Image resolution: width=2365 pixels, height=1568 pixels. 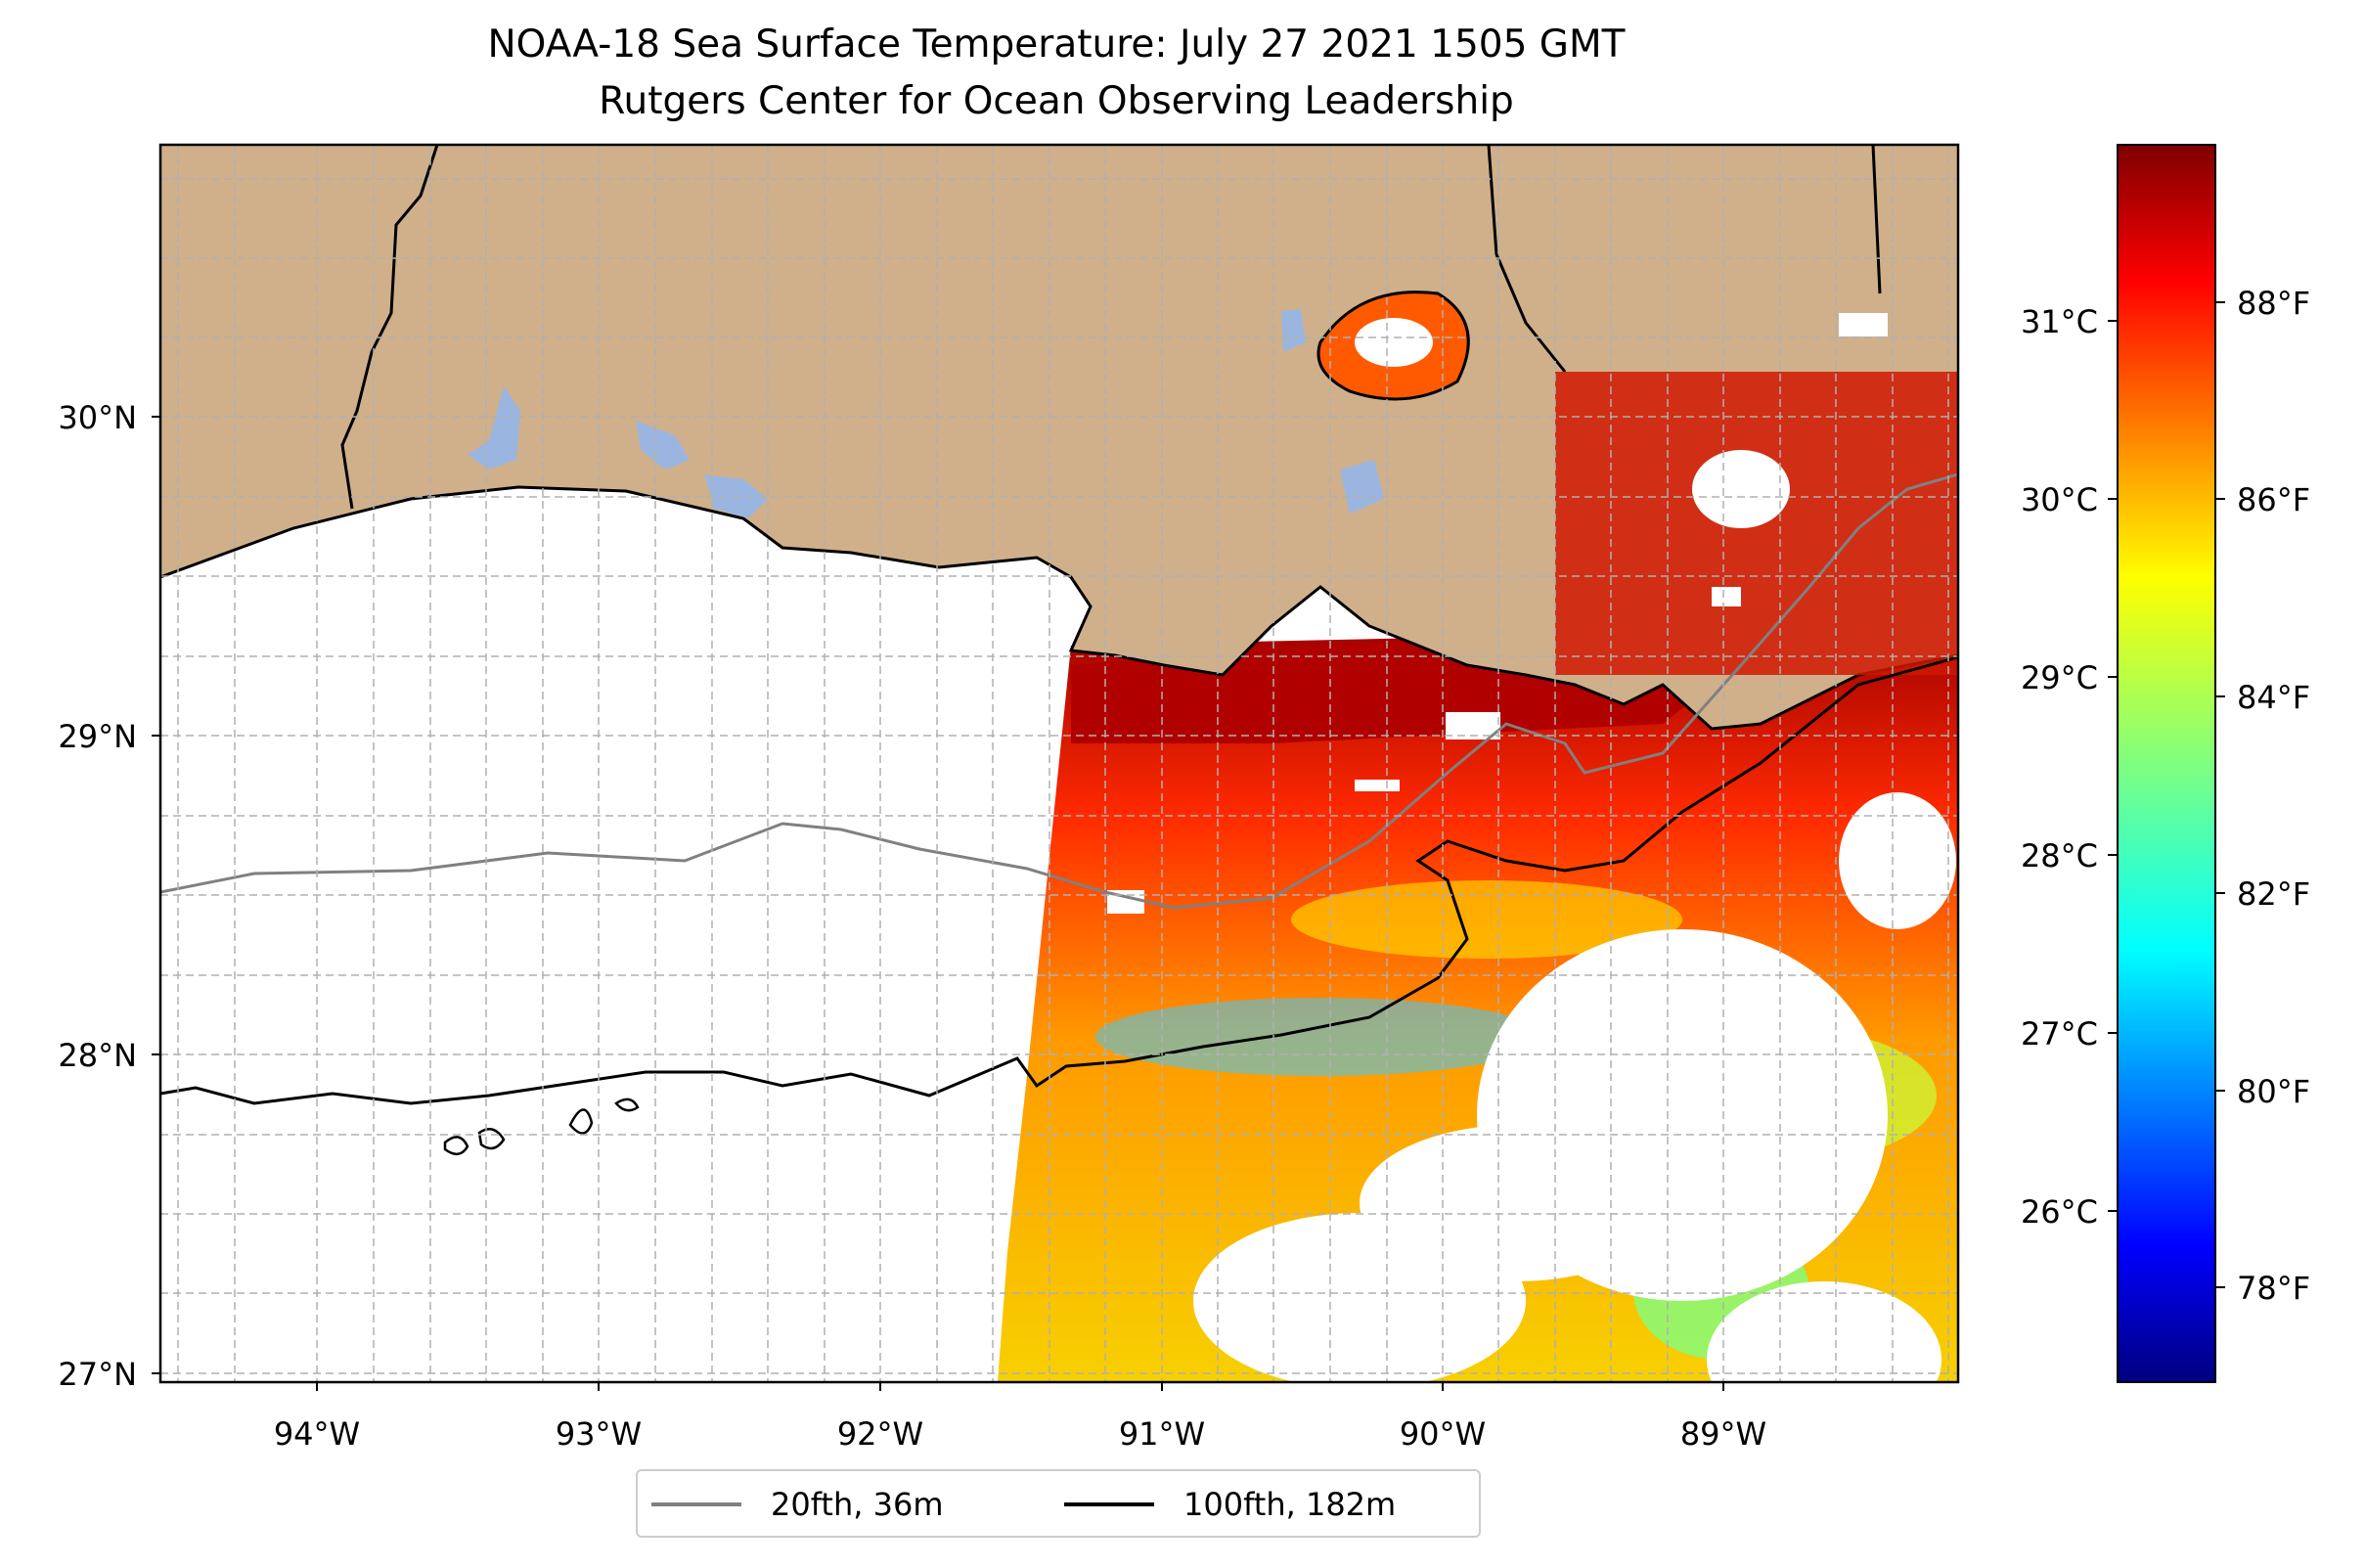 What do you see at coordinates (2273, 499) in the screenshot?
I see `colorbar-fahrenheit-label: 86°F` at bounding box center [2273, 499].